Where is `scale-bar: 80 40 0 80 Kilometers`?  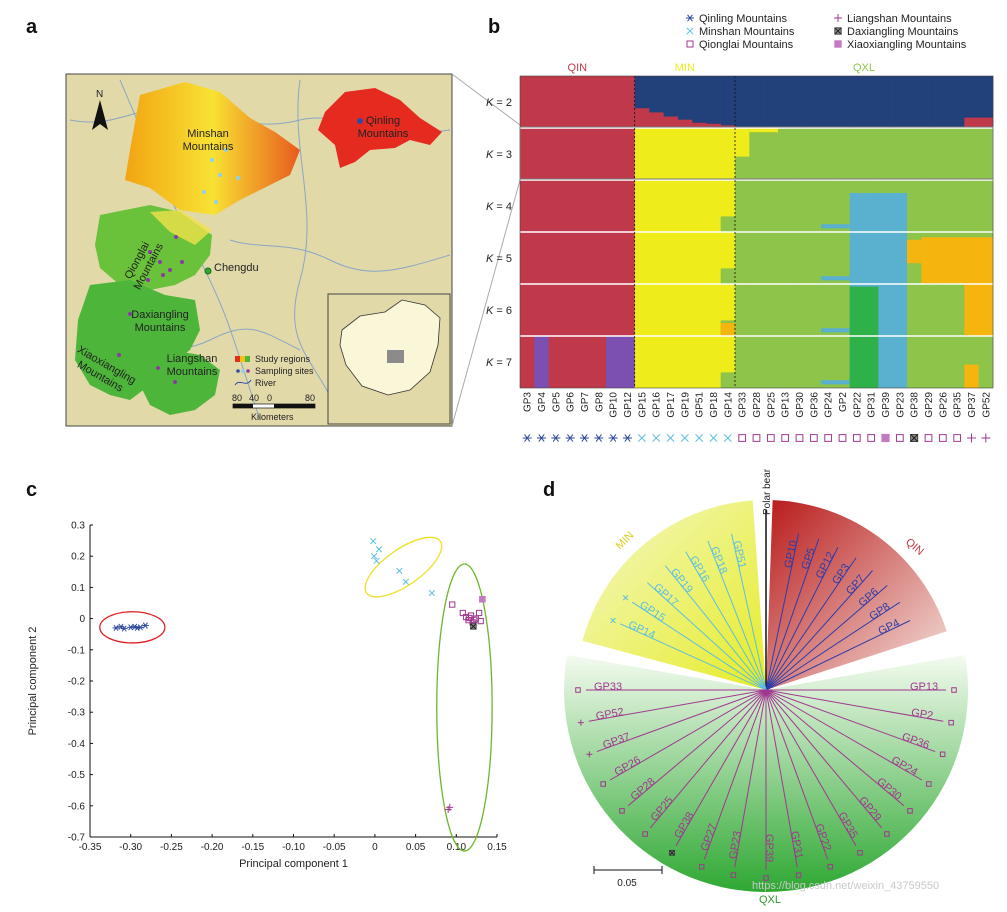
scale-bar: 80 40 0 80 Kilometers is located at coordinates (274, 407).